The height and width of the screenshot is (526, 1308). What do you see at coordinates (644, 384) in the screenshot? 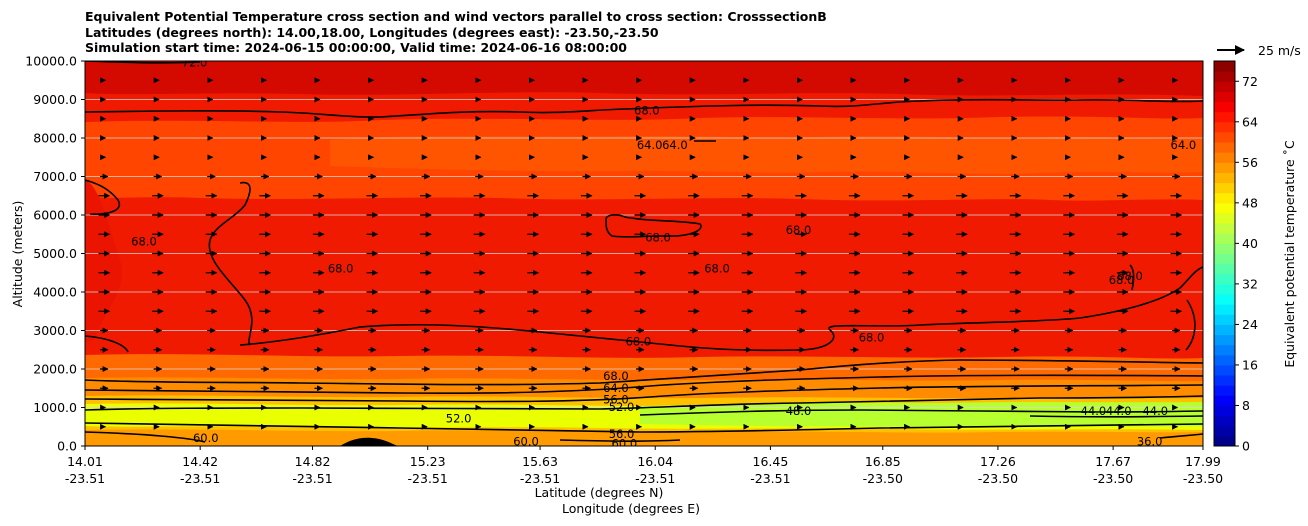
I see `contour-line-64-lower` at bounding box center [644, 384].